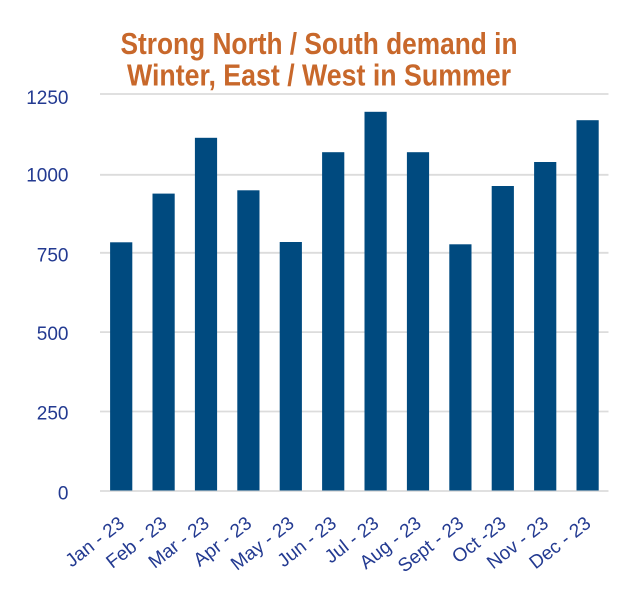 This screenshot has width=638, height=600. What do you see at coordinates (53, 334) in the screenshot?
I see `svg-text: 500` at bounding box center [53, 334].